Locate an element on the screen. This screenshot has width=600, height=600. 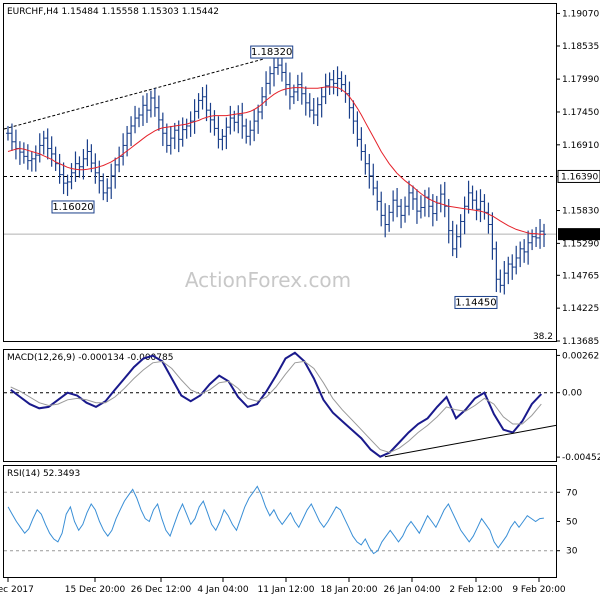
x-tick-label: 26 Dec 12:00 is located at coordinates (161, 590).